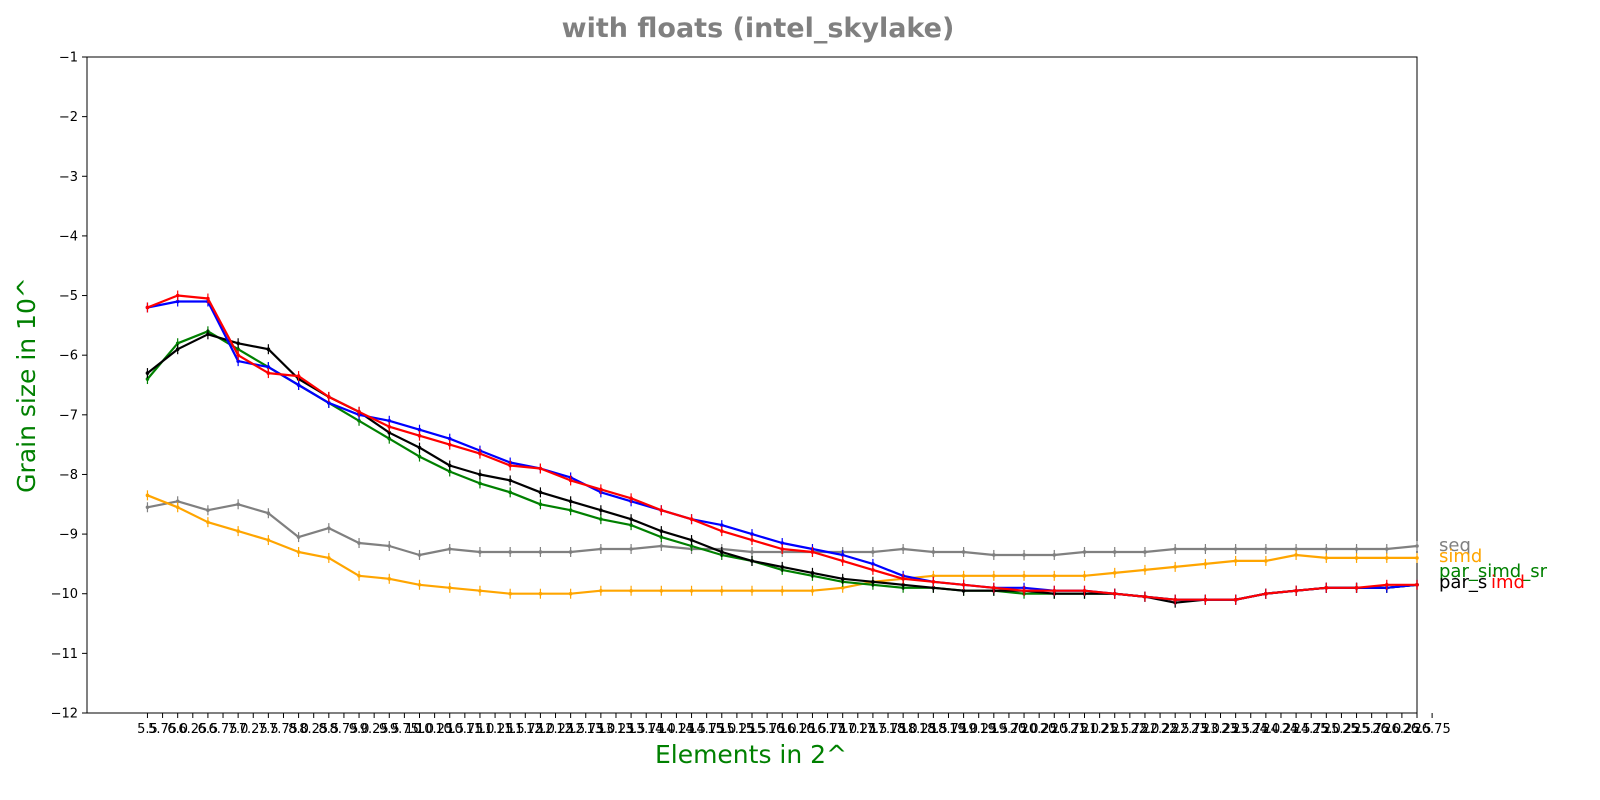 Image resolution: width=1600 pixels, height=800 pixels. What do you see at coordinates (1129, 729) in the screenshot?
I see `x-tick-label: 21.75` at bounding box center [1129, 729].